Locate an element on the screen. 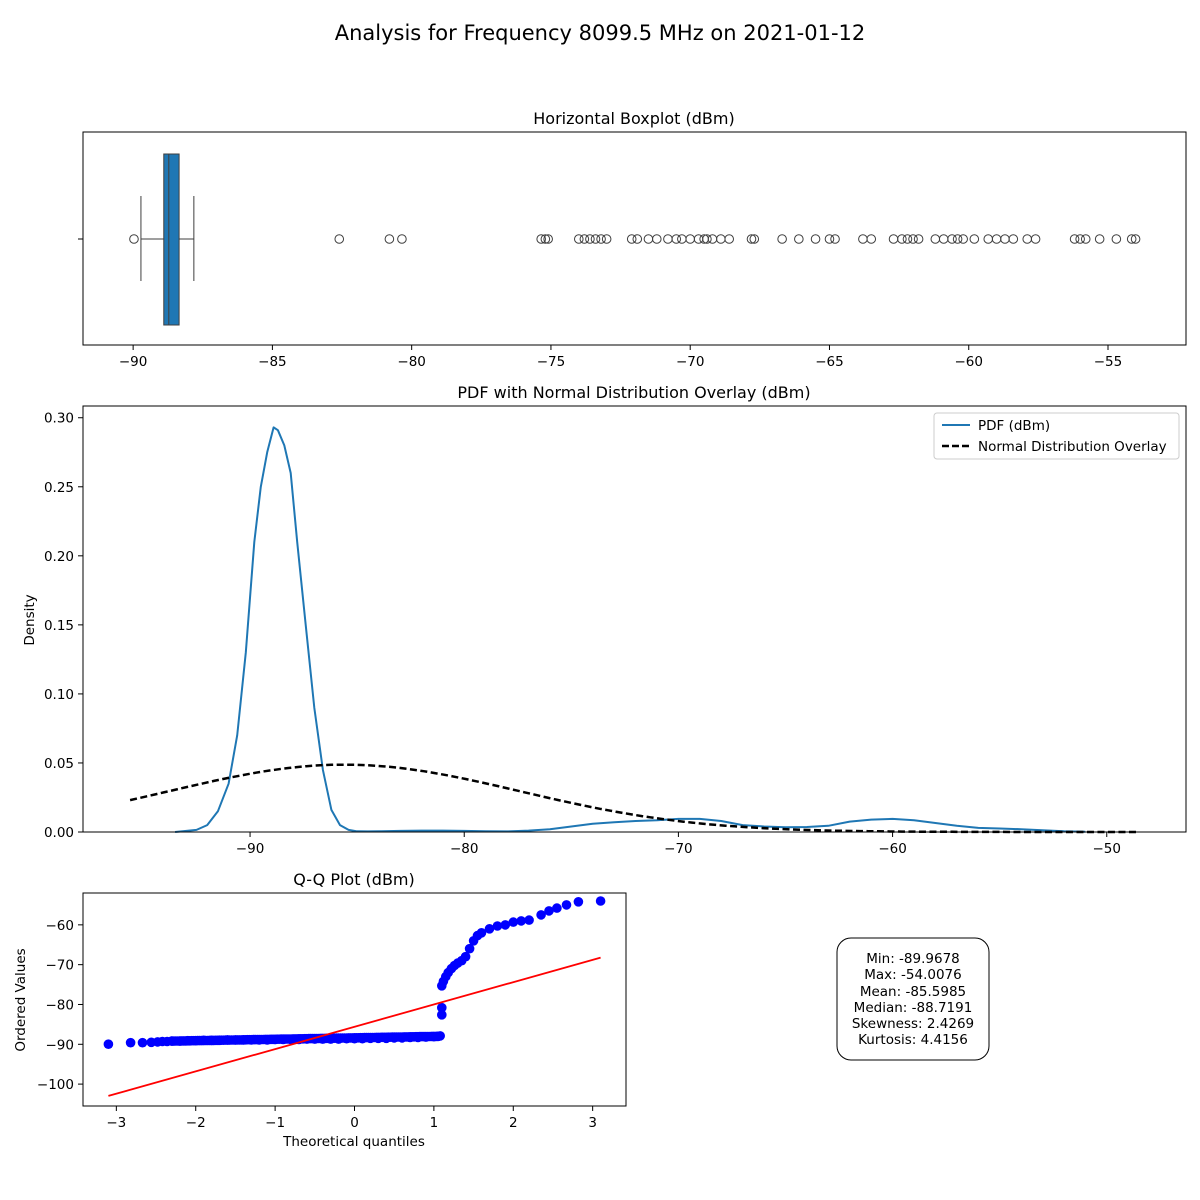  legend-frame is located at coordinates (1056, 436).